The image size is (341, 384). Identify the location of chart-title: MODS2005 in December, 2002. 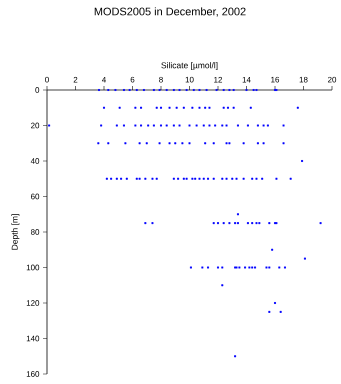
(170, 12).